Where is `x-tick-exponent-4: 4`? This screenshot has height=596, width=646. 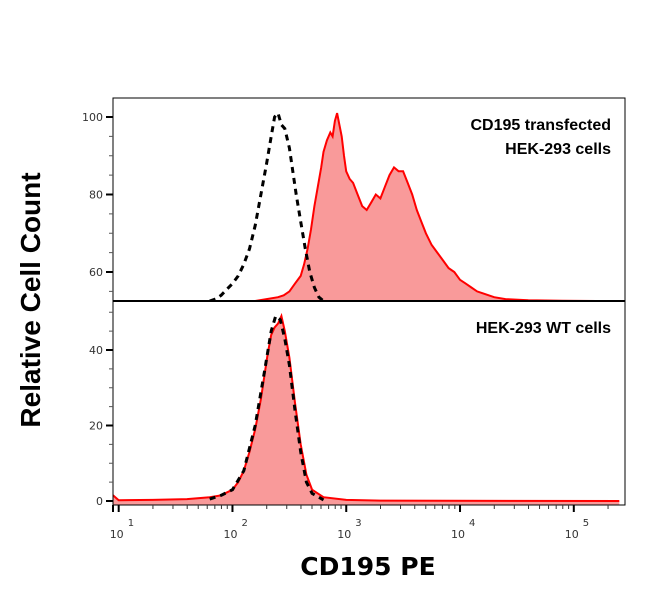 x-tick-exponent-4: 4 is located at coordinates (472, 523).